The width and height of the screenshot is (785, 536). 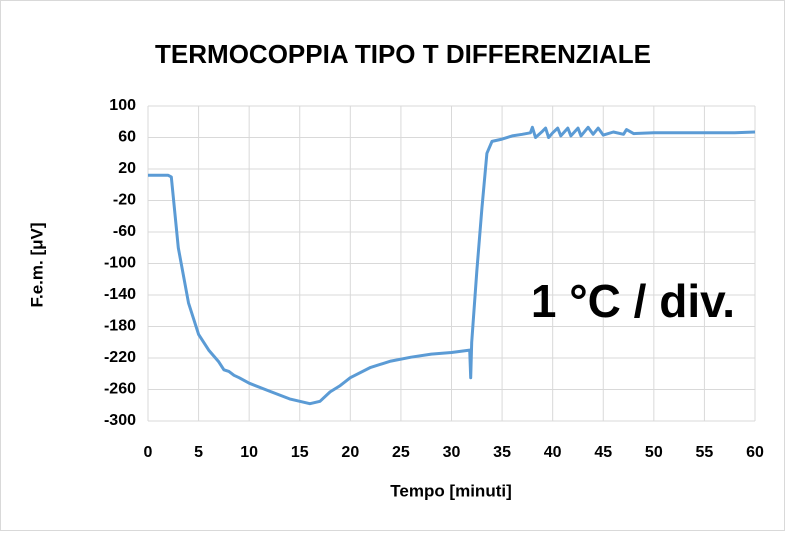 I want to click on x-axis-label: Tempo [minuti], so click(x=451, y=490).